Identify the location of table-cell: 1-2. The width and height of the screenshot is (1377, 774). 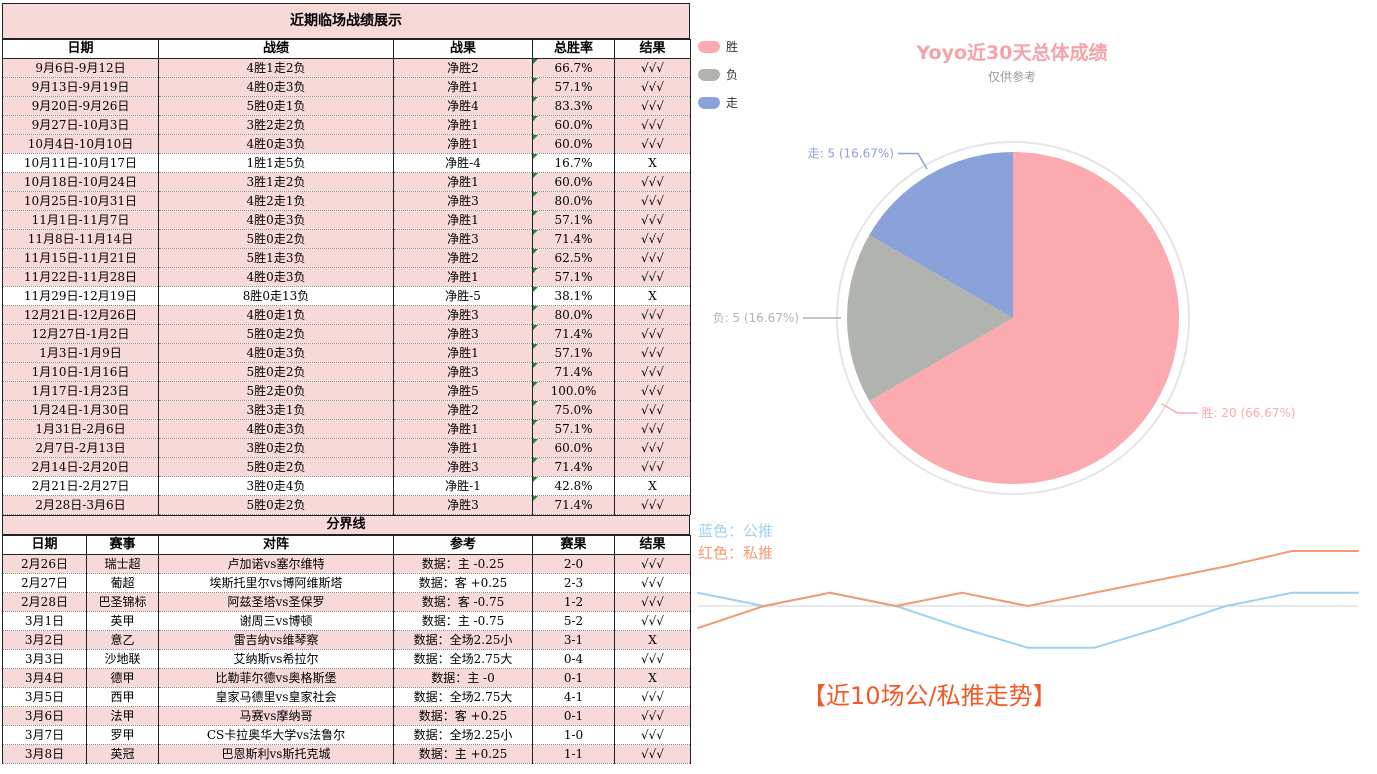
(573, 602).